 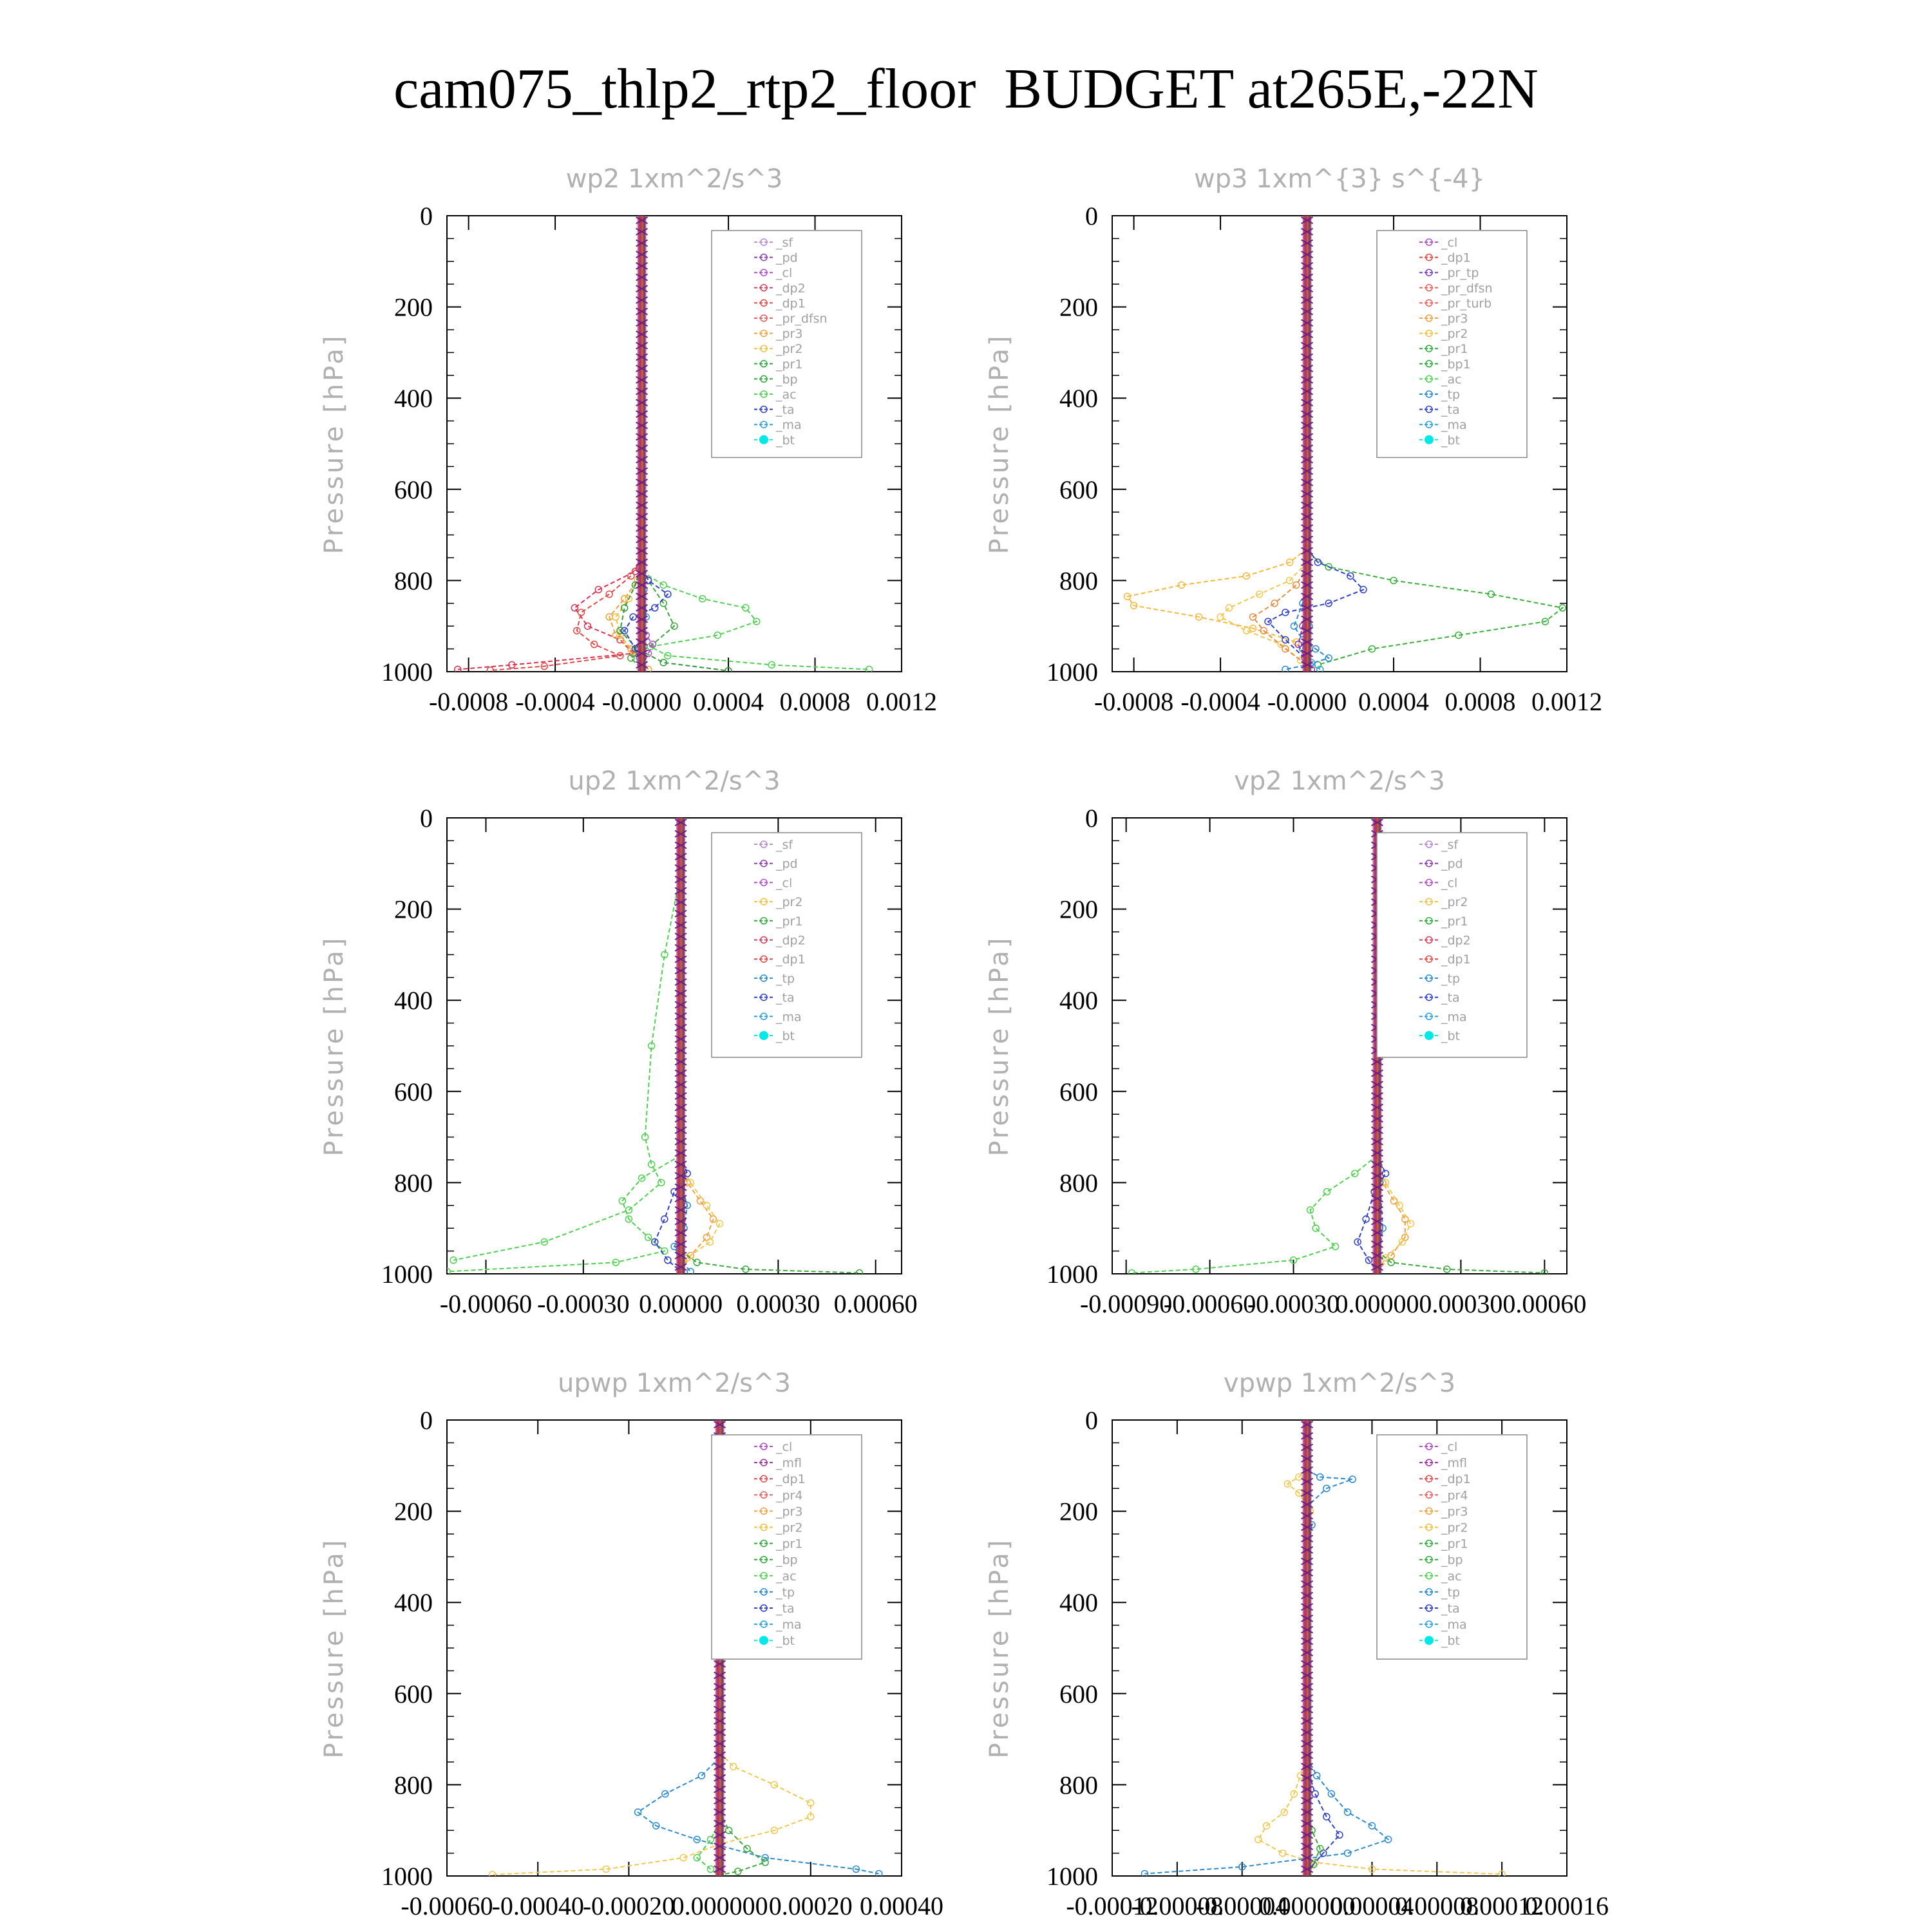 I want to click on legend-label: _bp1, so click(x=1456, y=365).